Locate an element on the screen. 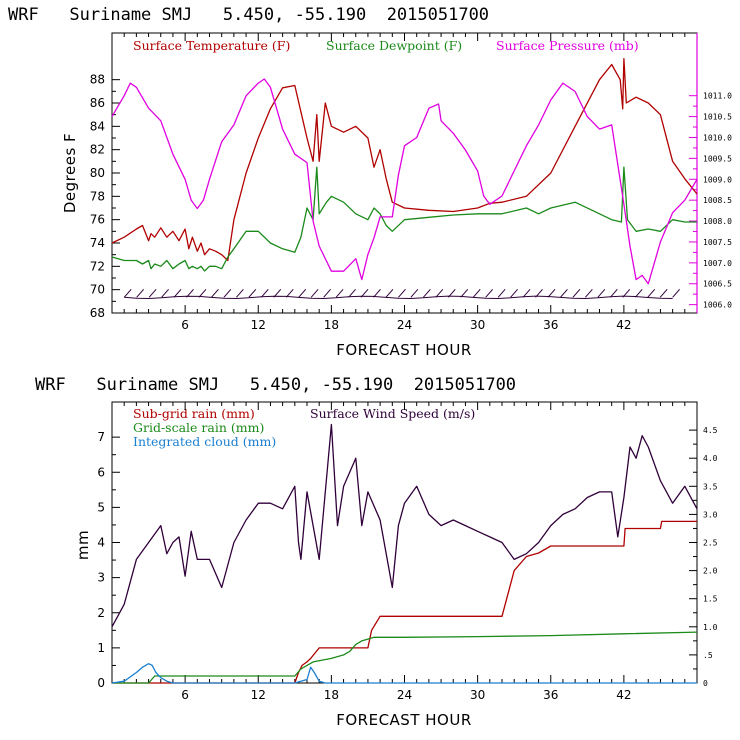 The height and width of the screenshot is (740, 740). p1-ytick-label: 78 is located at coordinates (97, 196).